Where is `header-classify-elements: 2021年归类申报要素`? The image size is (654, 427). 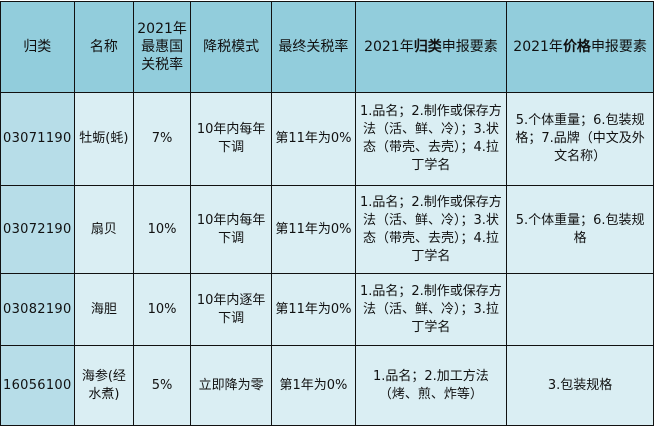 header-classify-elements: 2021年归类申报要素 is located at coordinates (431, 47).